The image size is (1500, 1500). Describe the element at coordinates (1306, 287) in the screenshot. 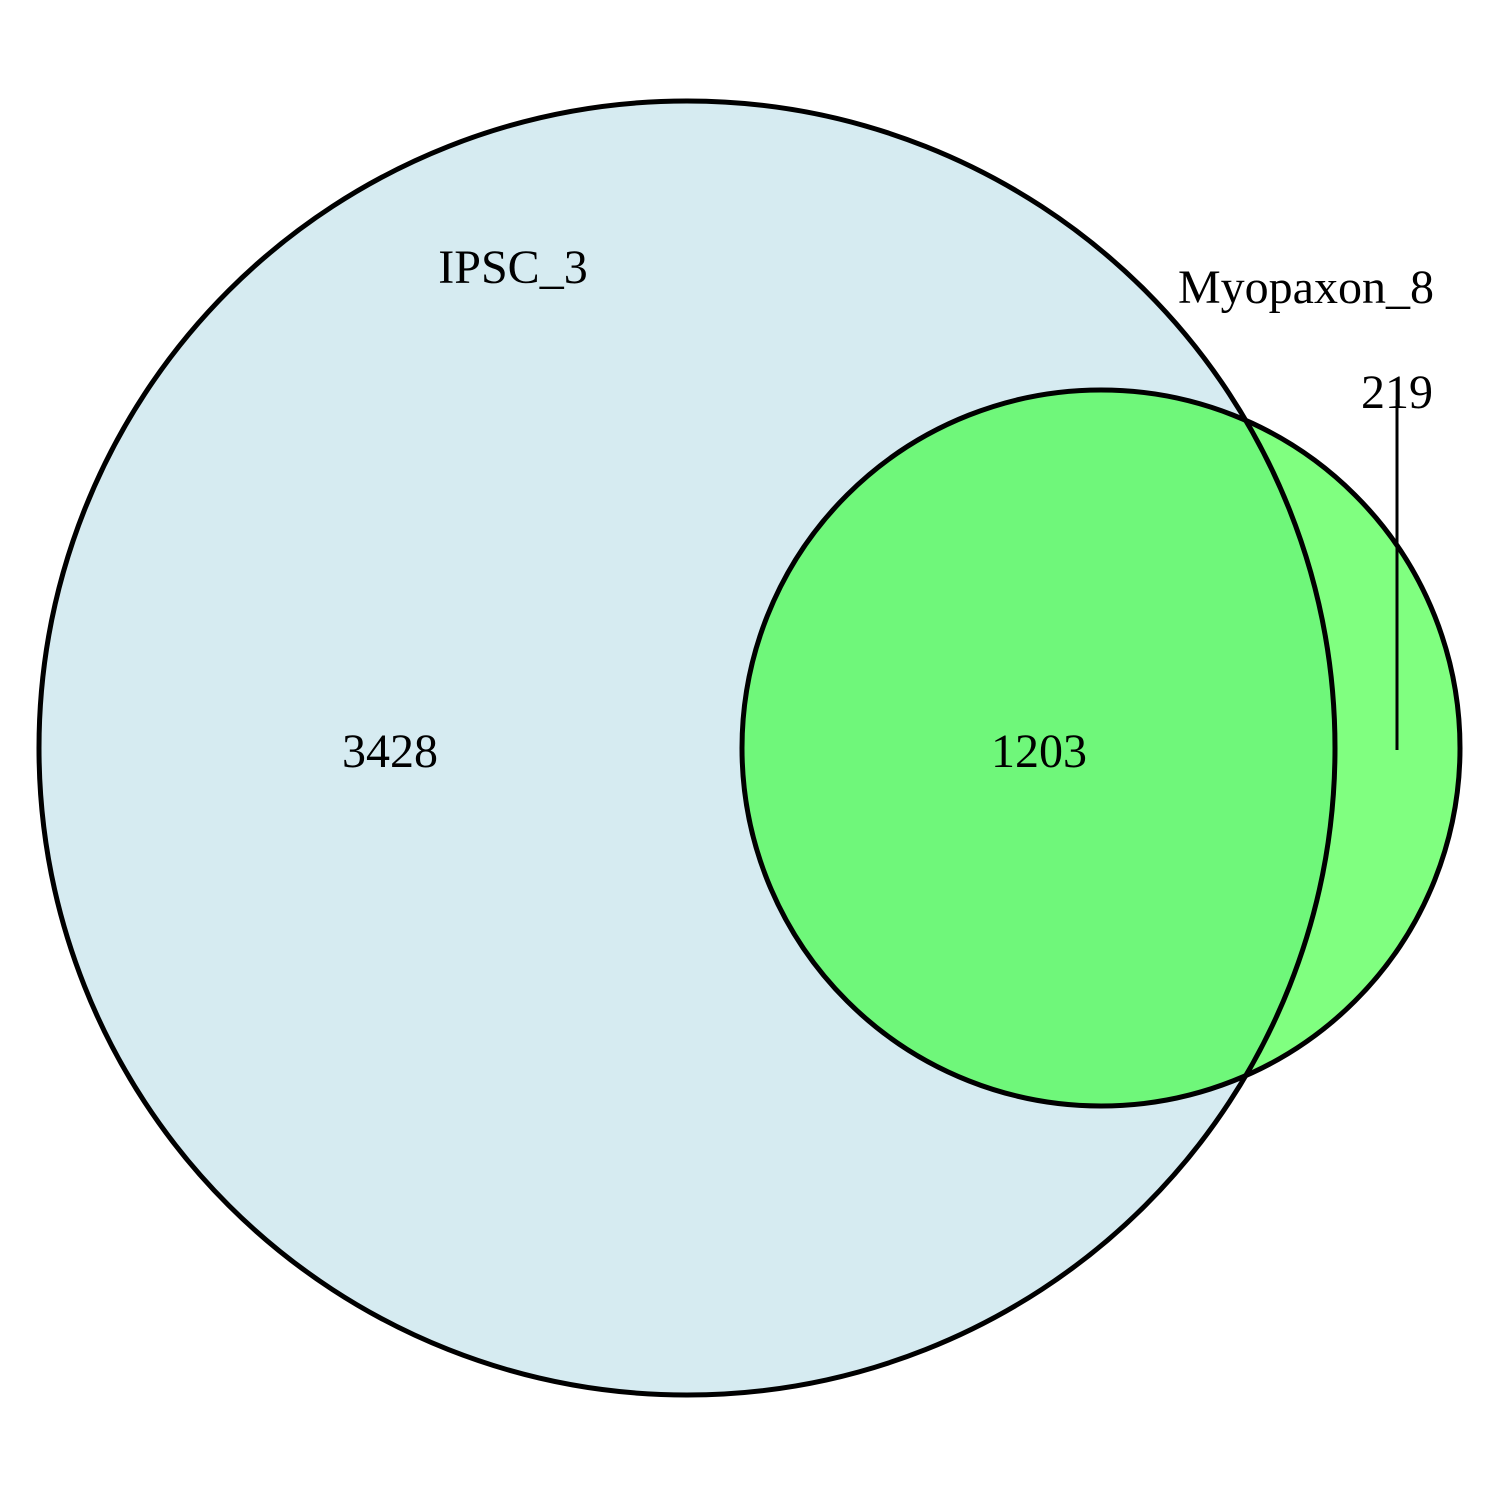

I see `set-label-myopaxon8: Myopaxon_8` at that location.